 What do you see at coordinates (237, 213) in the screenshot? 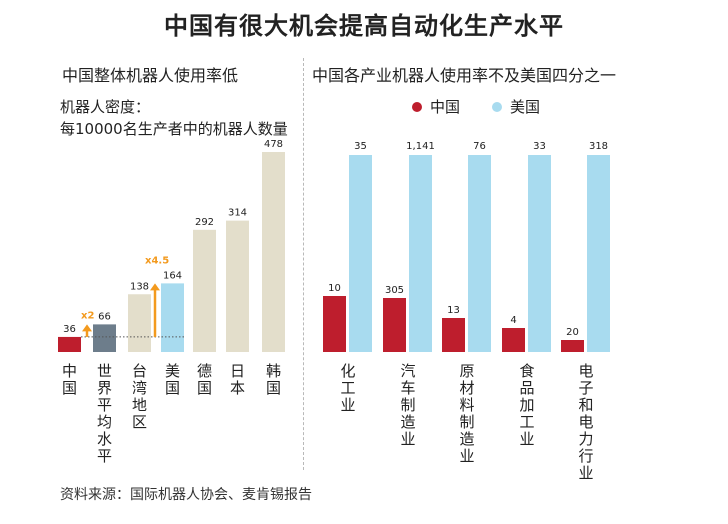
I see `value-label-日本: 314` at bounding box center [237, 213].